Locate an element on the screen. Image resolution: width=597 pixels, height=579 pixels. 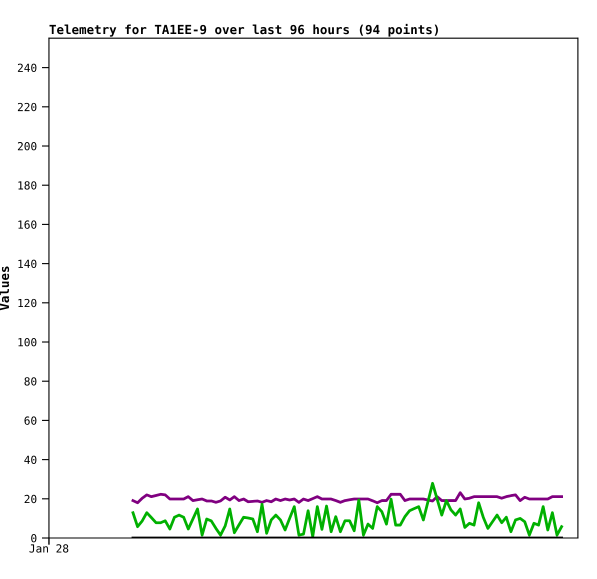
y-tick-label: 120 is located at coordinates (27, 303).